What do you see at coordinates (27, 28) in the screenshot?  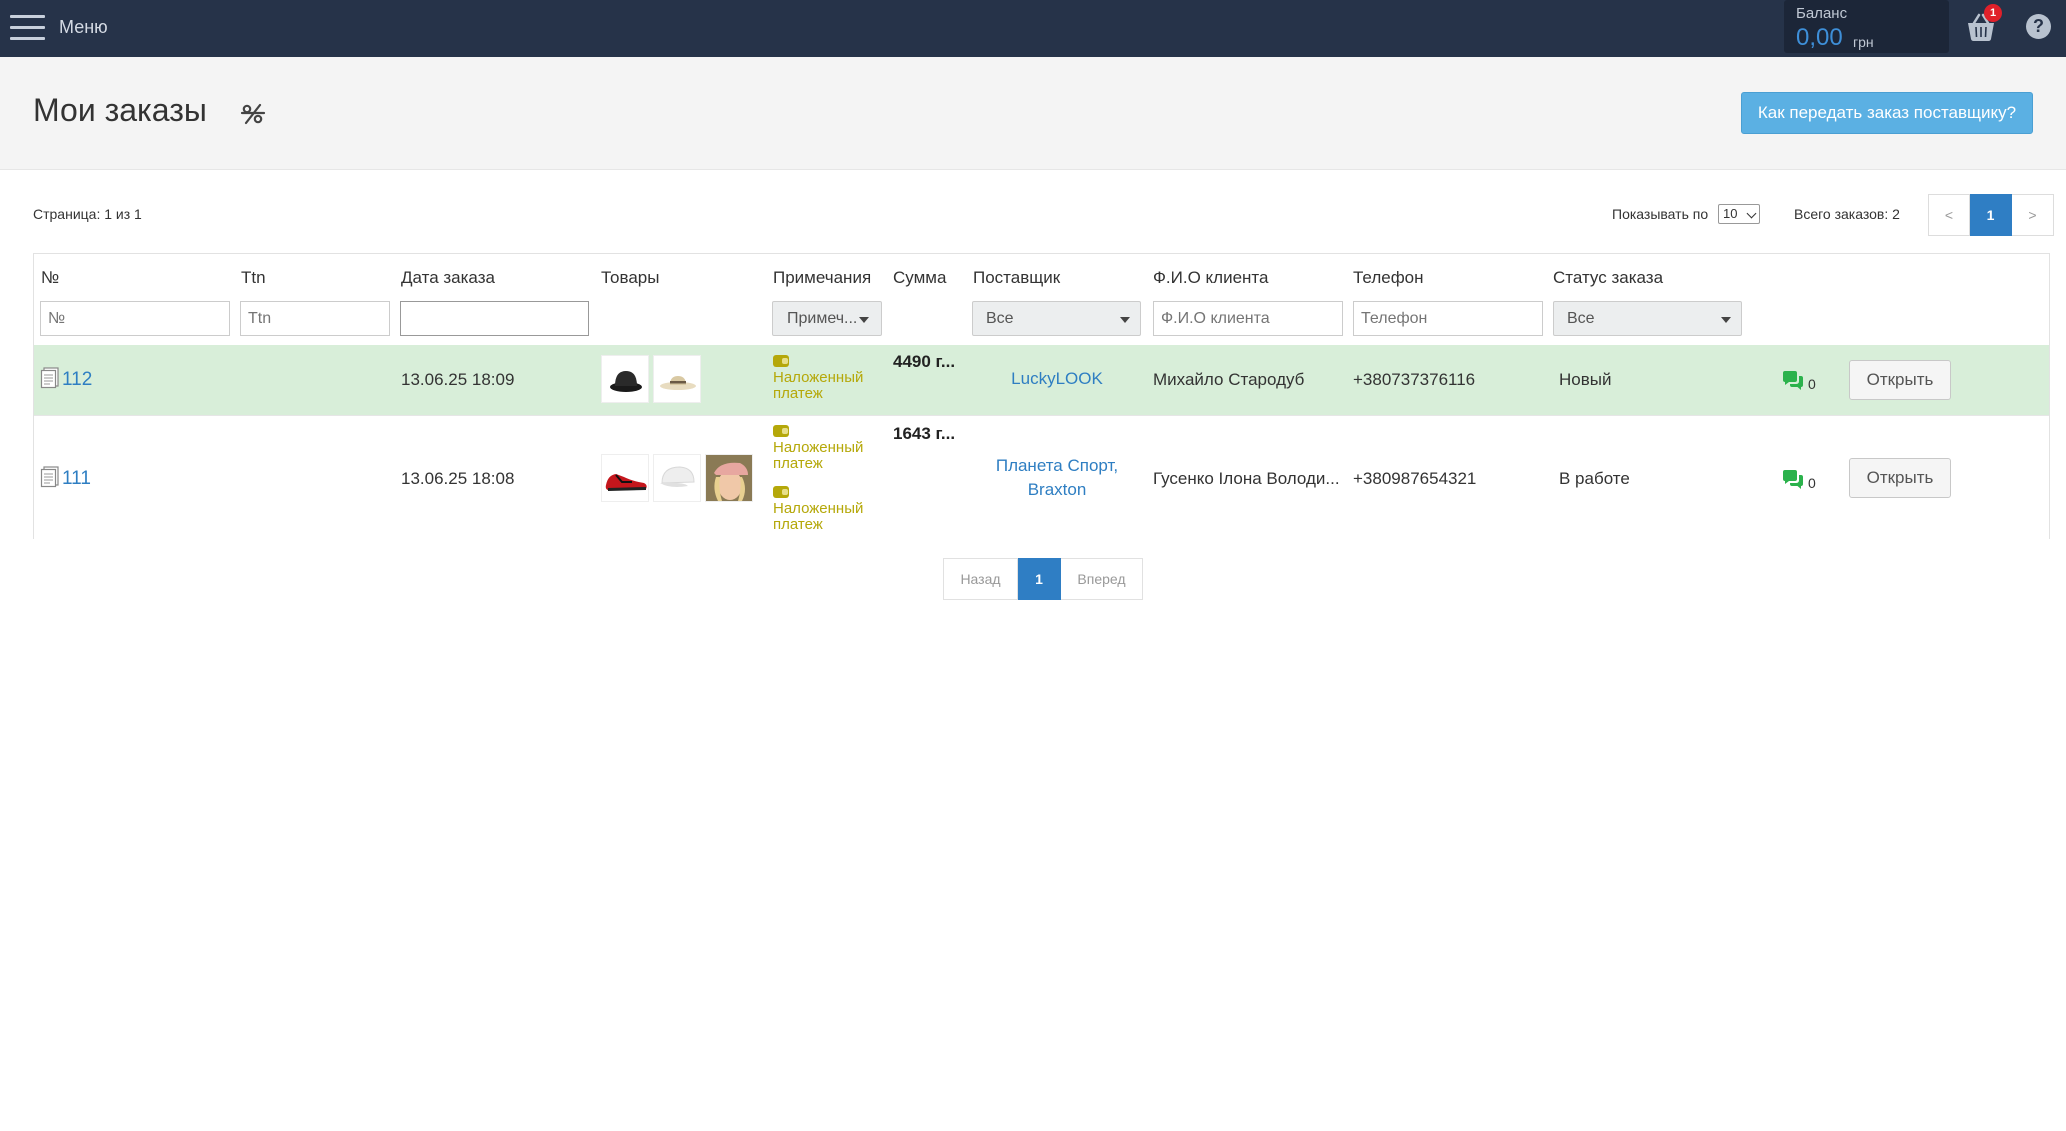 I see `hamburger-icon` at bounding box center [27, 28].